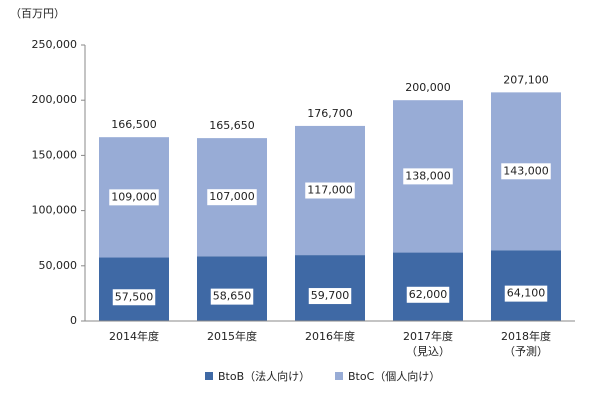 The height and width of the screenshot is (400, 600). I want to click on value-label: 109,000, so click(134, 196).